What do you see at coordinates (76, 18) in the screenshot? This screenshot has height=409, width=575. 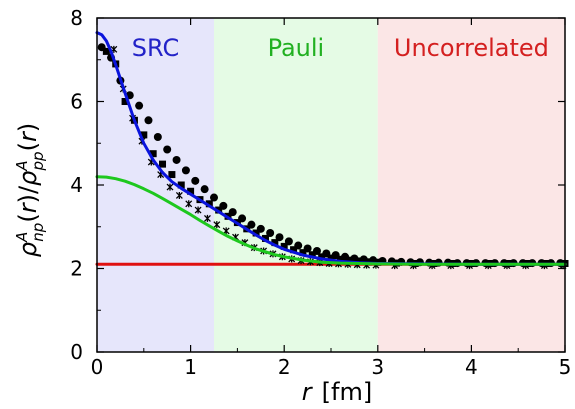 I see `y-tick-label-4: 8` at bounding box center [76, 18].